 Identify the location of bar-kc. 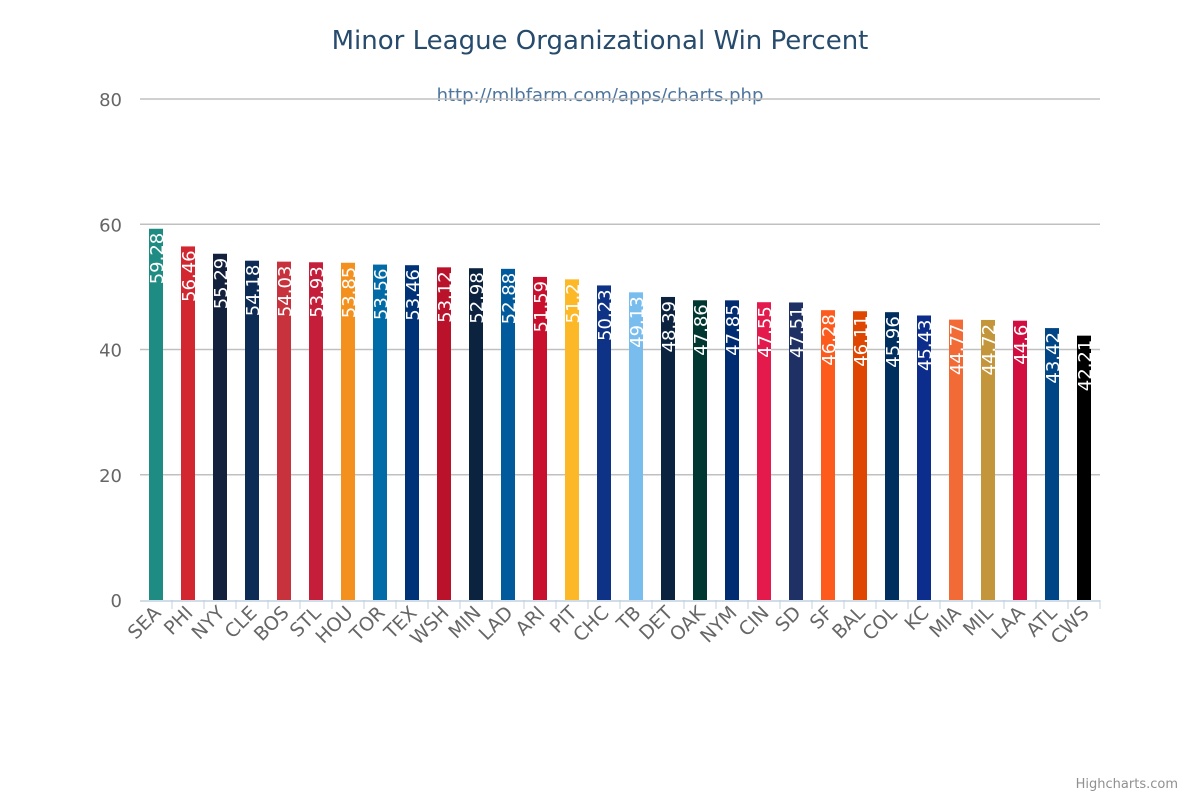
(924, 457).